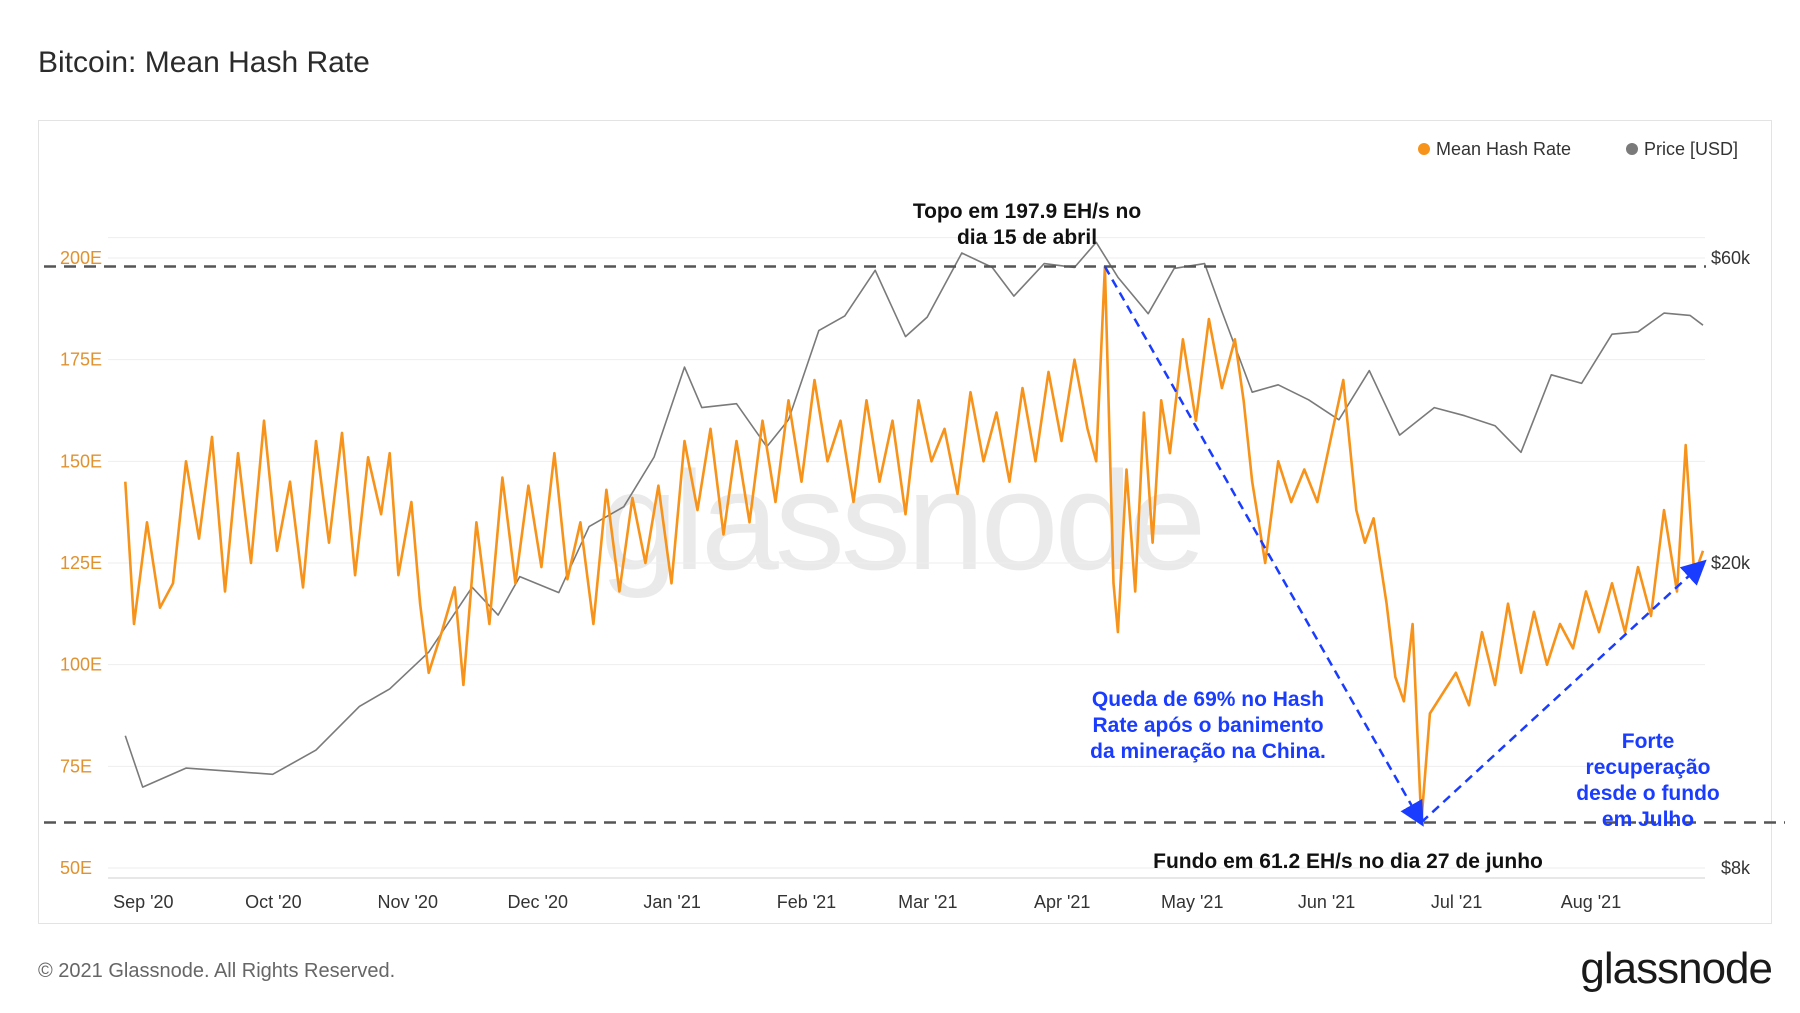 The width and height of the screenshot is (1800, 1013). Describe the element at coordinates (81, 665) in the screenshot. I see `y-left-tick-label: 100E` at that location.